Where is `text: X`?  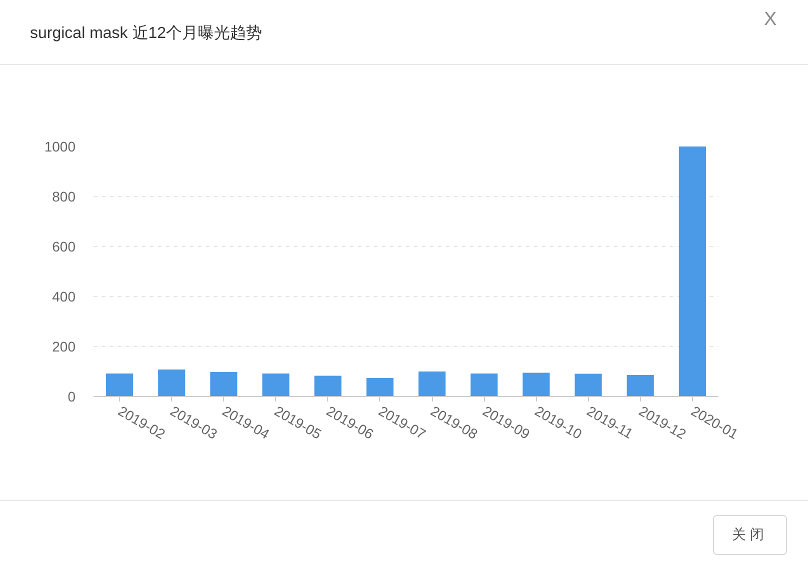
text: X is located at coordinates (770, 20).